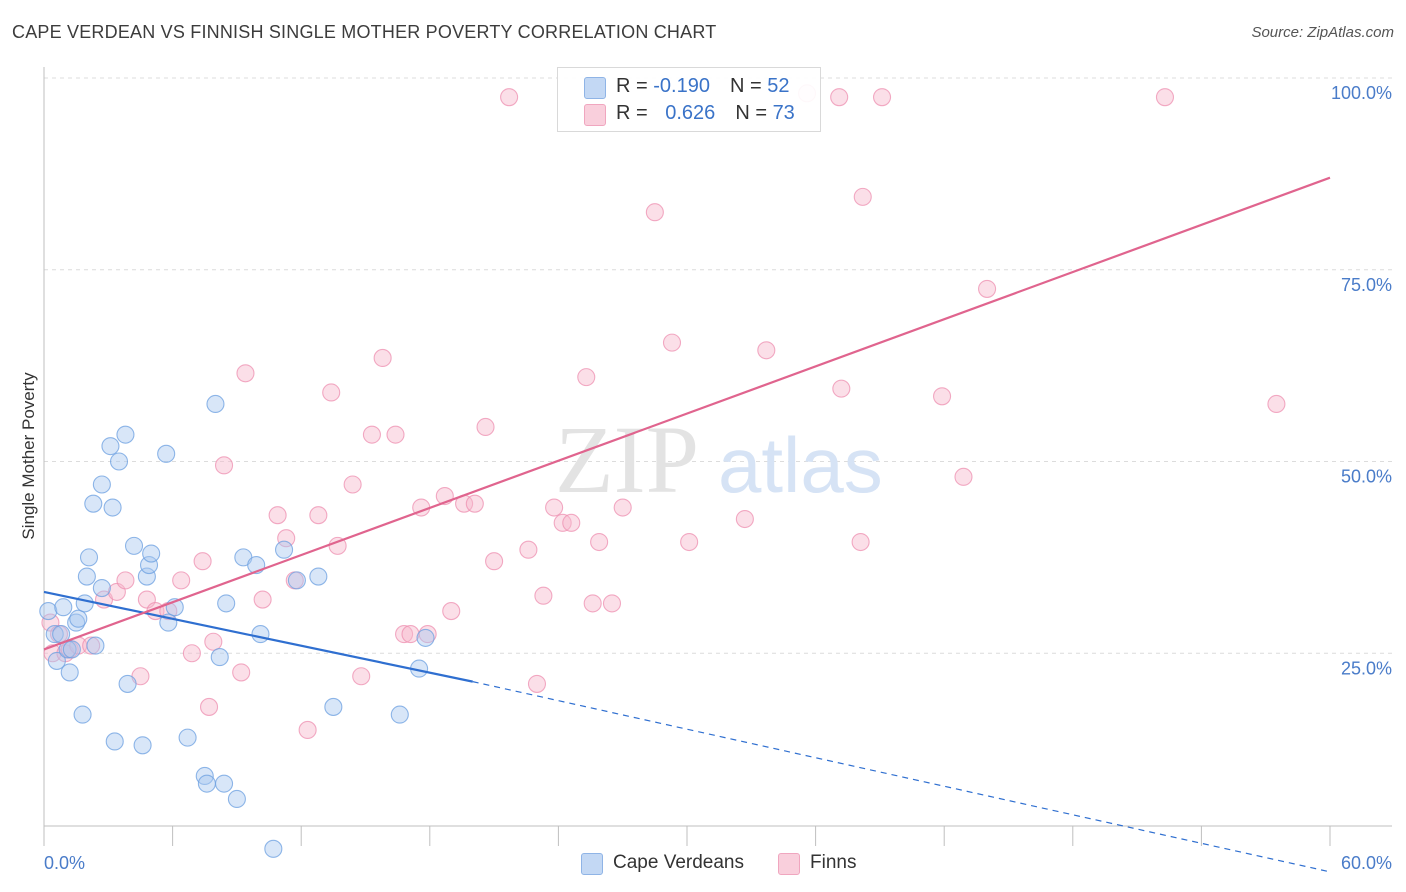 Image resolution: width=1406 pixels, height=892 pixels. I want to click on series-swatch-blue, so click(592, 864).